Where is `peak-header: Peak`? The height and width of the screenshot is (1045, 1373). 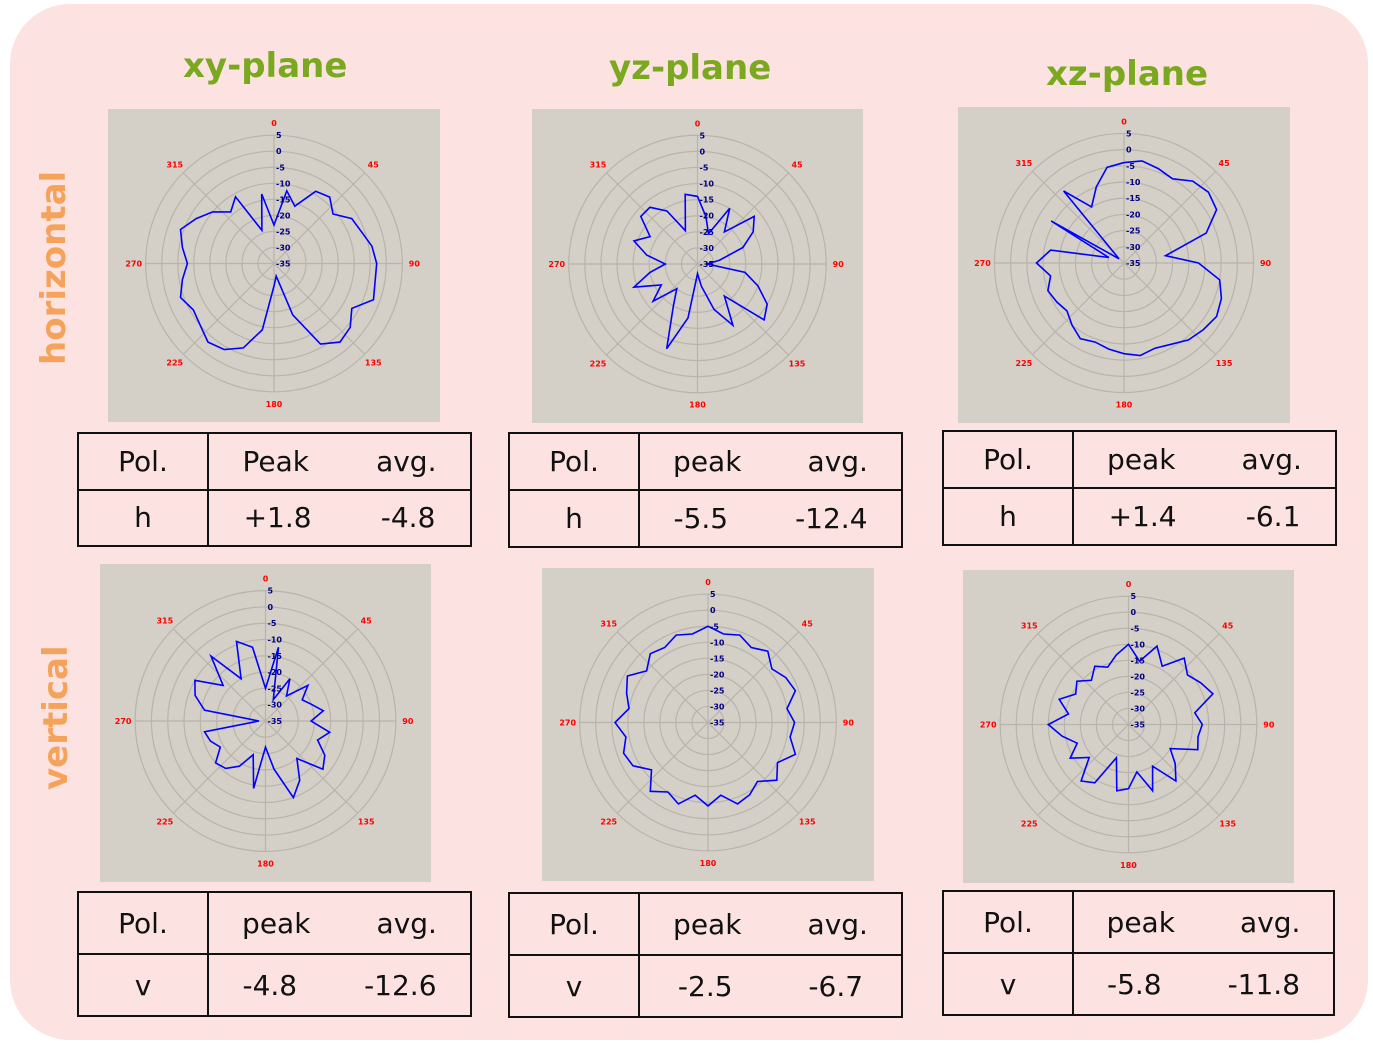 peak-header: Peak is located at coordinates (276, 461).